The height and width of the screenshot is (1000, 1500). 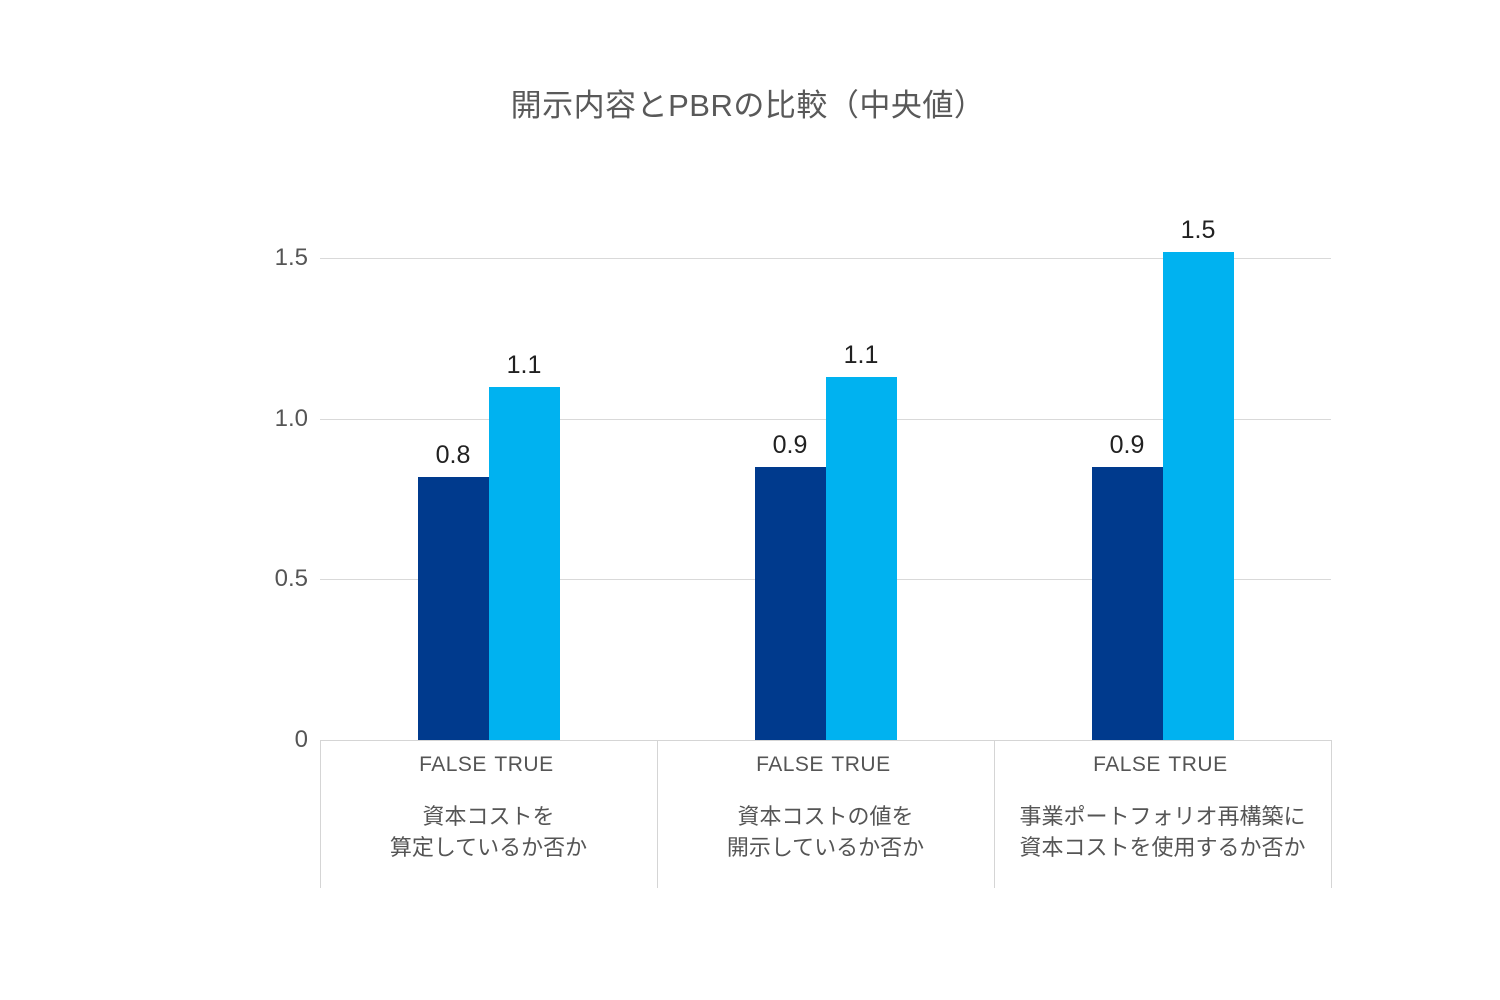 What do you see at coordinates (1162, 847) in the screenshot?
I see `category-label-line: 資本コストを使用するか否か` at bounding box center [1162, 847].